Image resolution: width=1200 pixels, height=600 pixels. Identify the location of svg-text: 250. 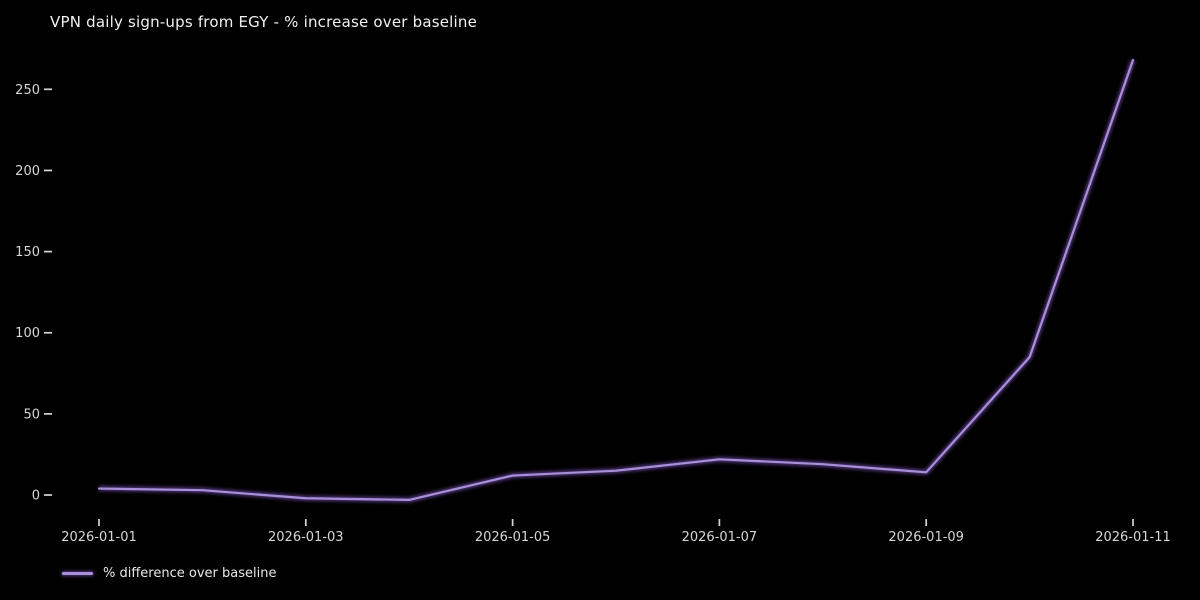
(27, 90).